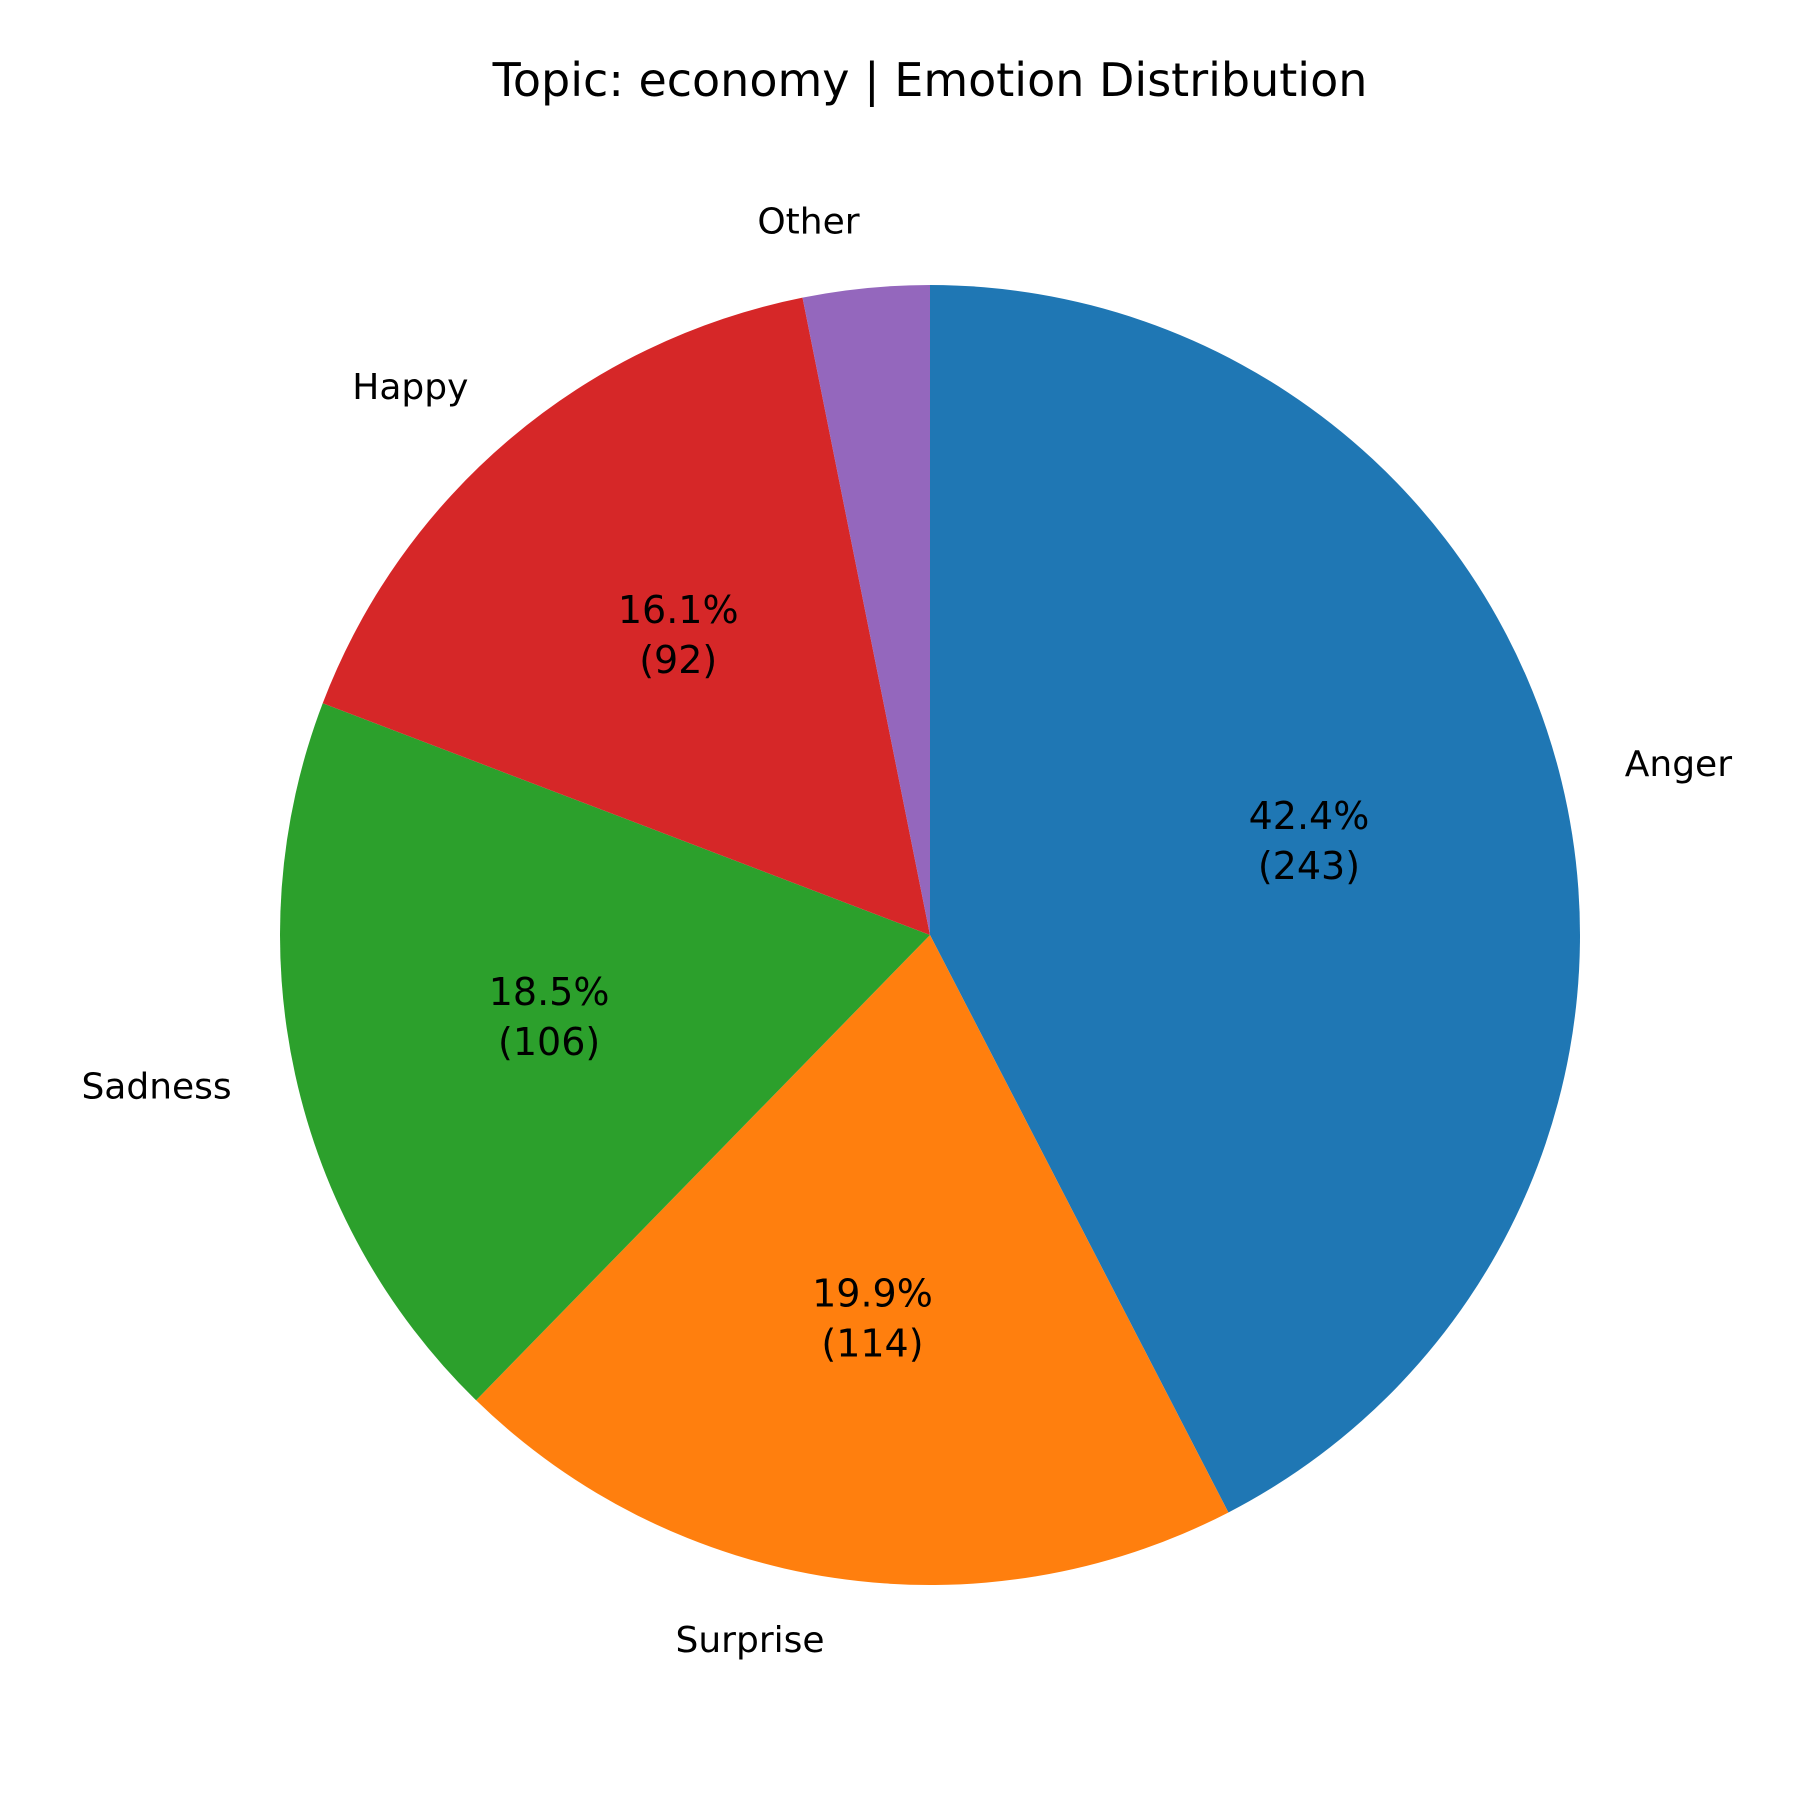 This screenshot has height=1800, width=1800. Describe the element at coordinates (866, 610) in the screenshot. I see `slice-other` at that location.